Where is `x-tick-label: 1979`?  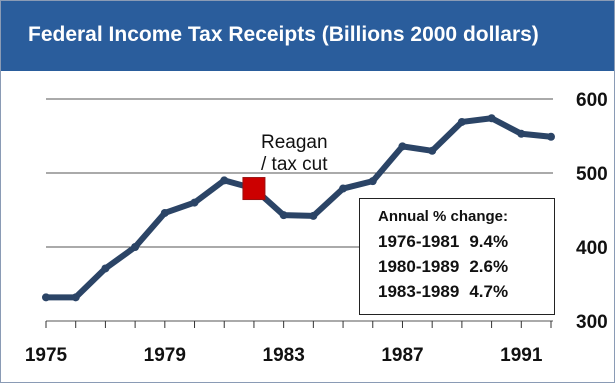 x-tick-label: 1979 is located at coordinates (165, 355).